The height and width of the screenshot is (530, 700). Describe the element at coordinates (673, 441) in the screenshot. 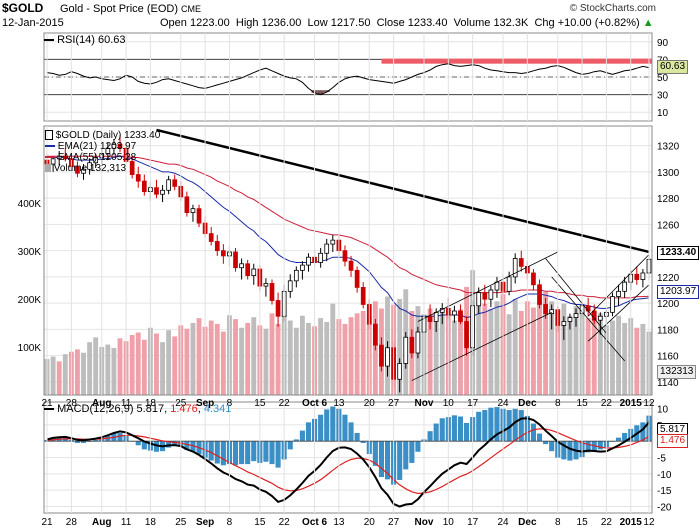

I see `signal-value-tag: 1.476` at that location.